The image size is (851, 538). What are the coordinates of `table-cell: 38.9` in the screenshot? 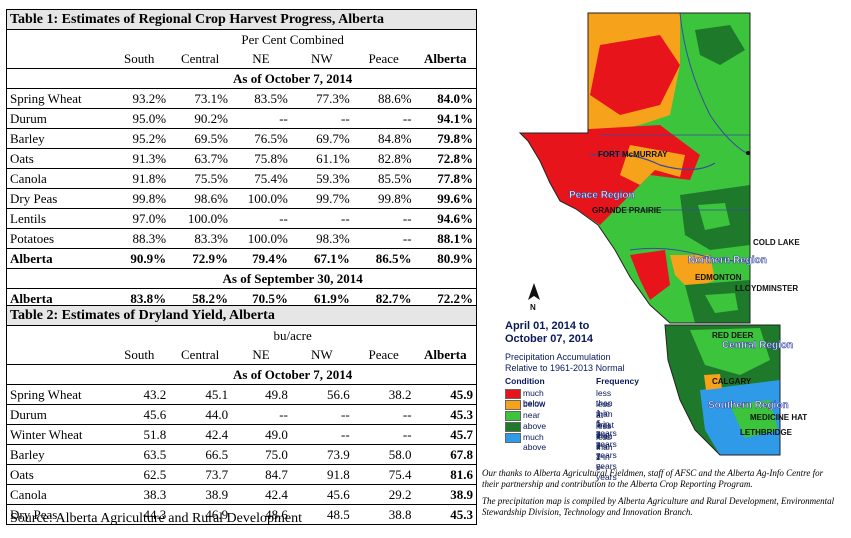 It's located at (445, 494).